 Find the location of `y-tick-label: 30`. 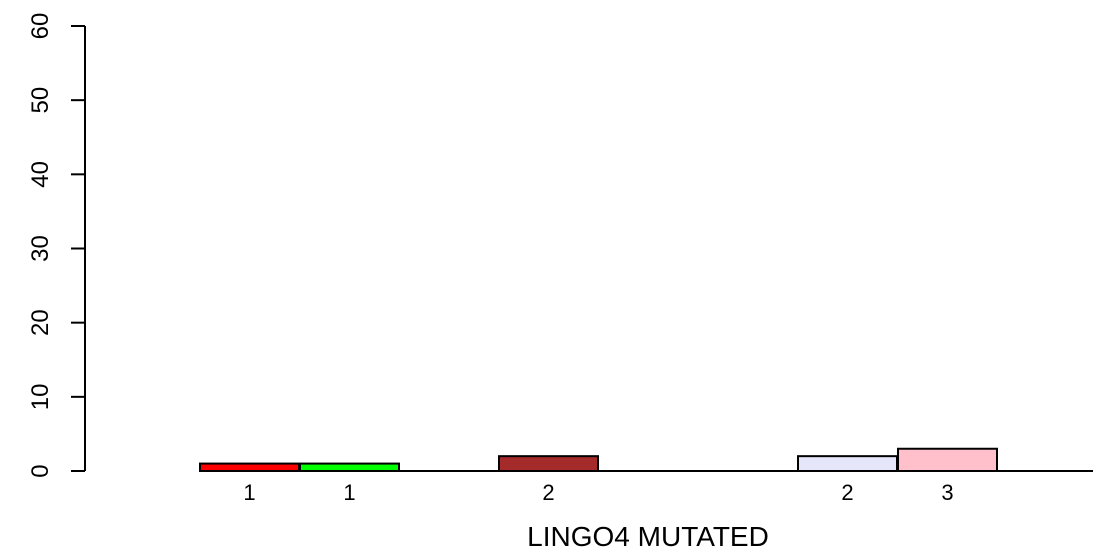

y-tick-label: 30 is located at coordinates (40, 248).